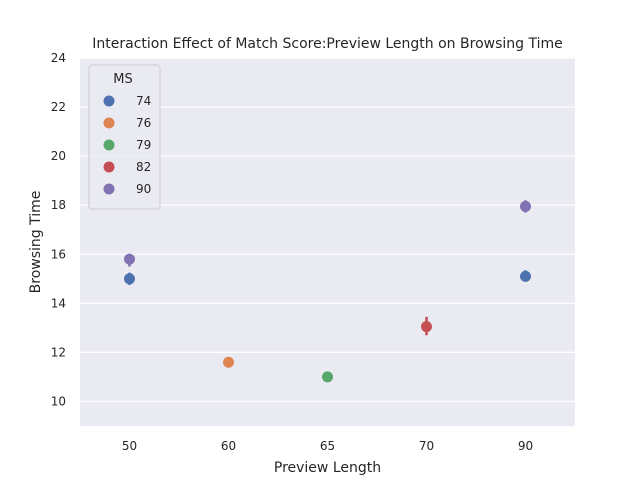  Describe the element at coordinates (58, 401) in the screenshot. I see `y-tick-label: 10` at that location.